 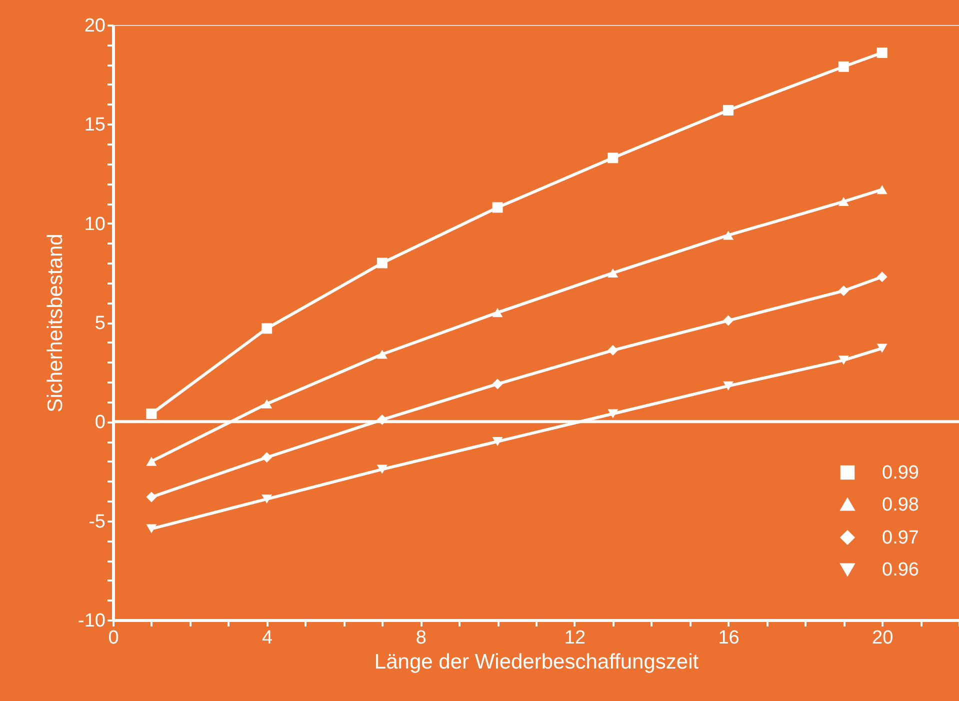 I want to click on y-tick-label: -5, so click(x=97, y=521).